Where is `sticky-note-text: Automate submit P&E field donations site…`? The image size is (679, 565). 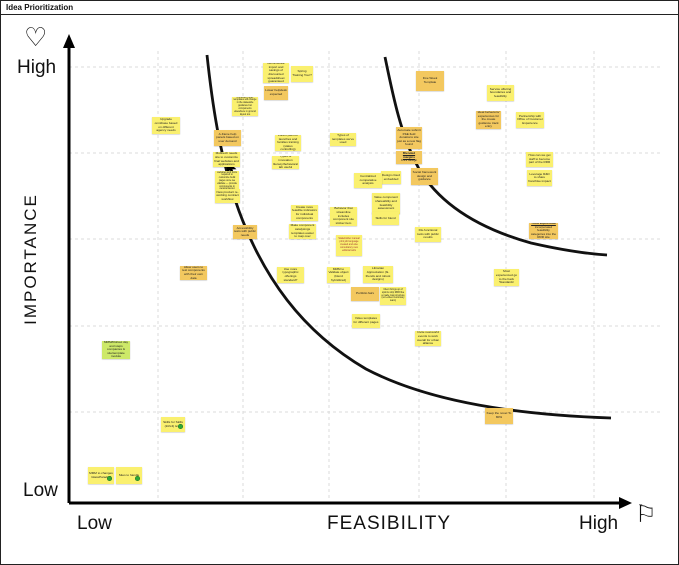 sticky-note-text: Automate submit P&E field donations site… is located at coordinates (409, 137).